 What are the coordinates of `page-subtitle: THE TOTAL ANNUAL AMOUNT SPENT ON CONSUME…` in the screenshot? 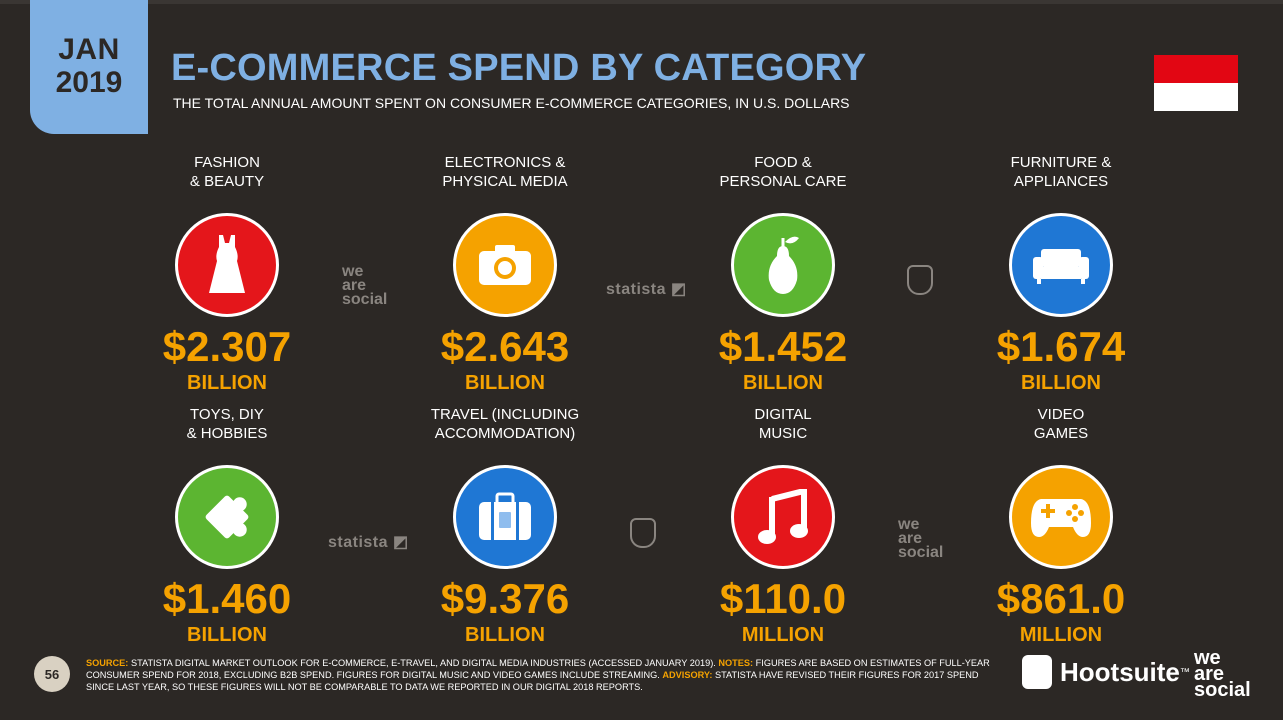 It's located at (511, 103).